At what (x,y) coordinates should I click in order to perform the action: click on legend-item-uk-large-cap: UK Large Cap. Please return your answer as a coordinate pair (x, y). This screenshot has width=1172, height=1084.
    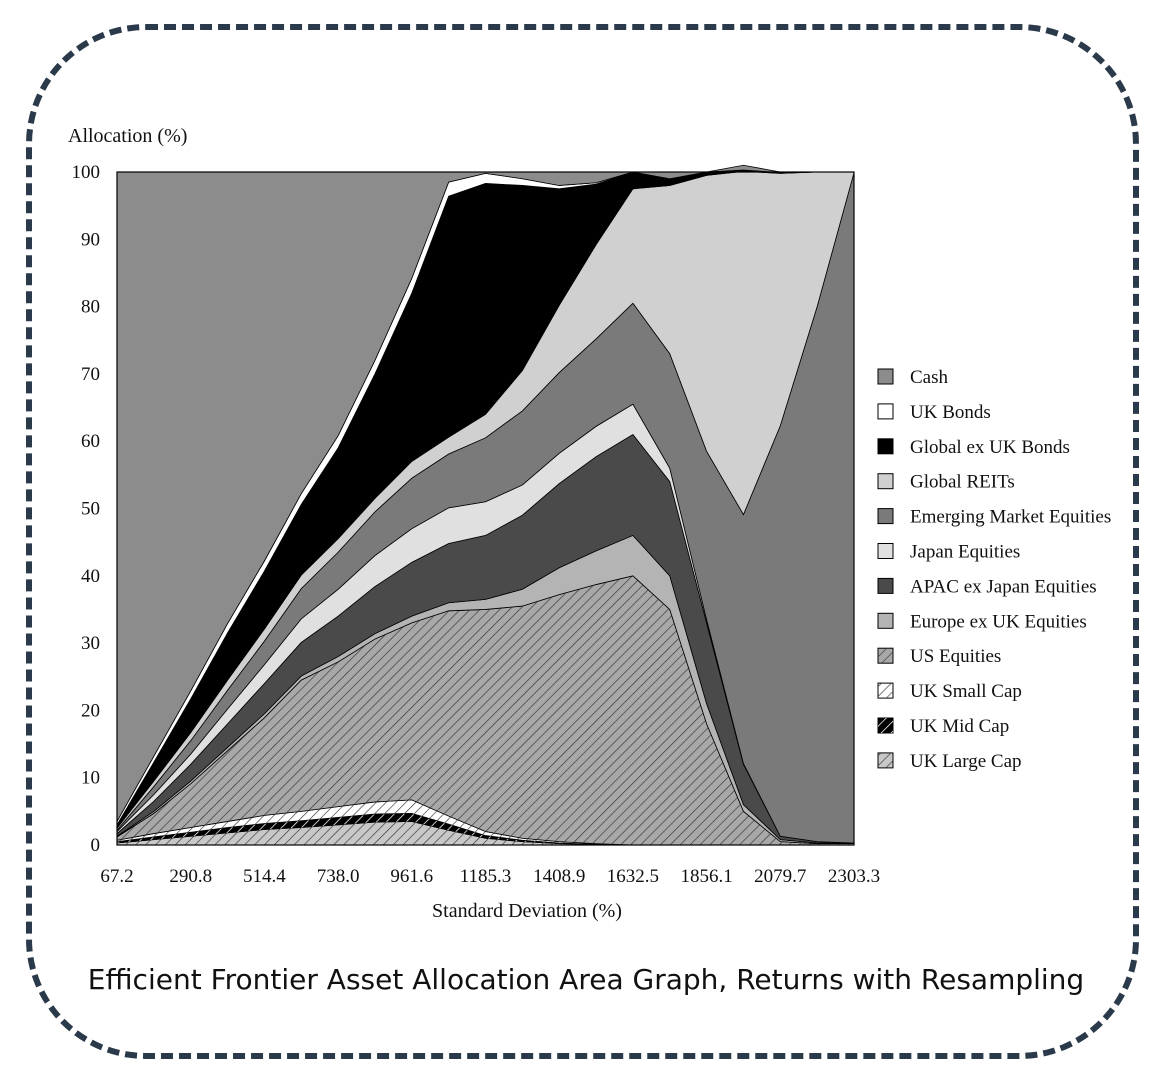
    Looking at the image, I should click on (949, 761).